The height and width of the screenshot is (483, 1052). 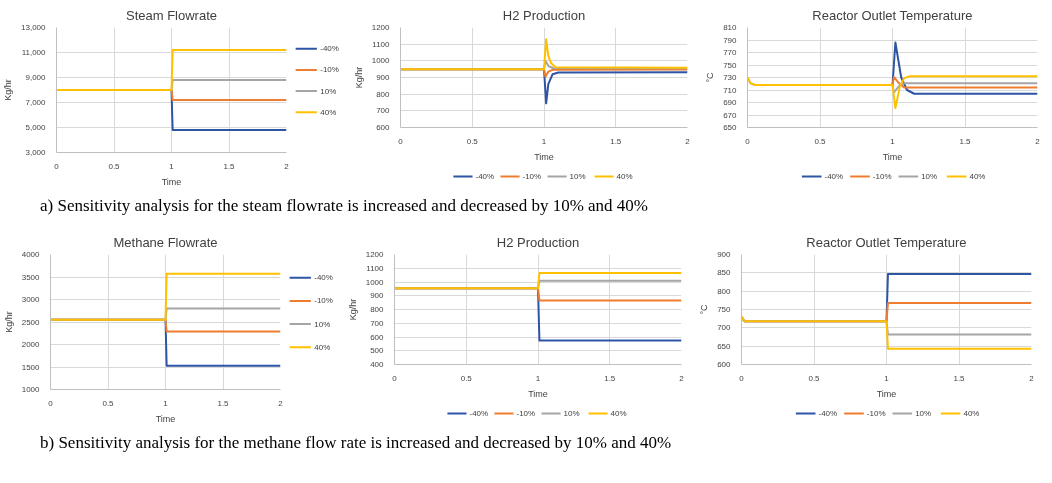 What do you see at coordinates (165, 242) in the screenshot?
I see `chart-title: Methane Flowrate` at bounding box center [165, 242].